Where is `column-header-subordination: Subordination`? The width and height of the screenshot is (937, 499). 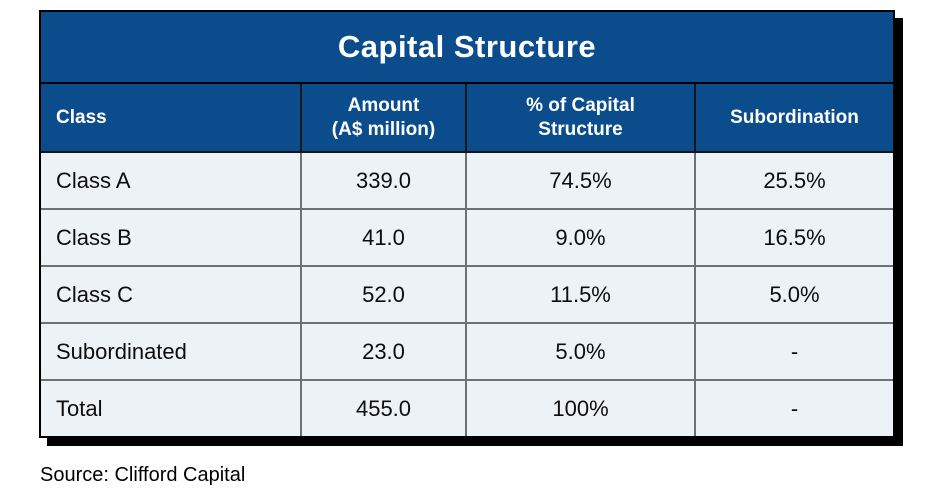 column-header-subordination: Subordination is located at coordinates (795, 118).